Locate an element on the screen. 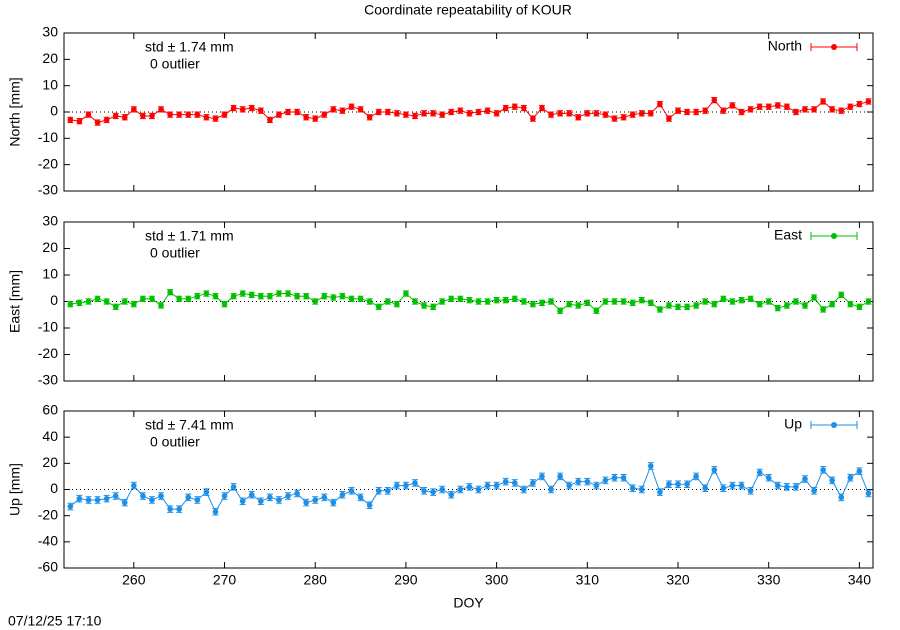 The image size is (900, 630). outlier-annotation: 0 outlier is located at coordinates (175, 64).